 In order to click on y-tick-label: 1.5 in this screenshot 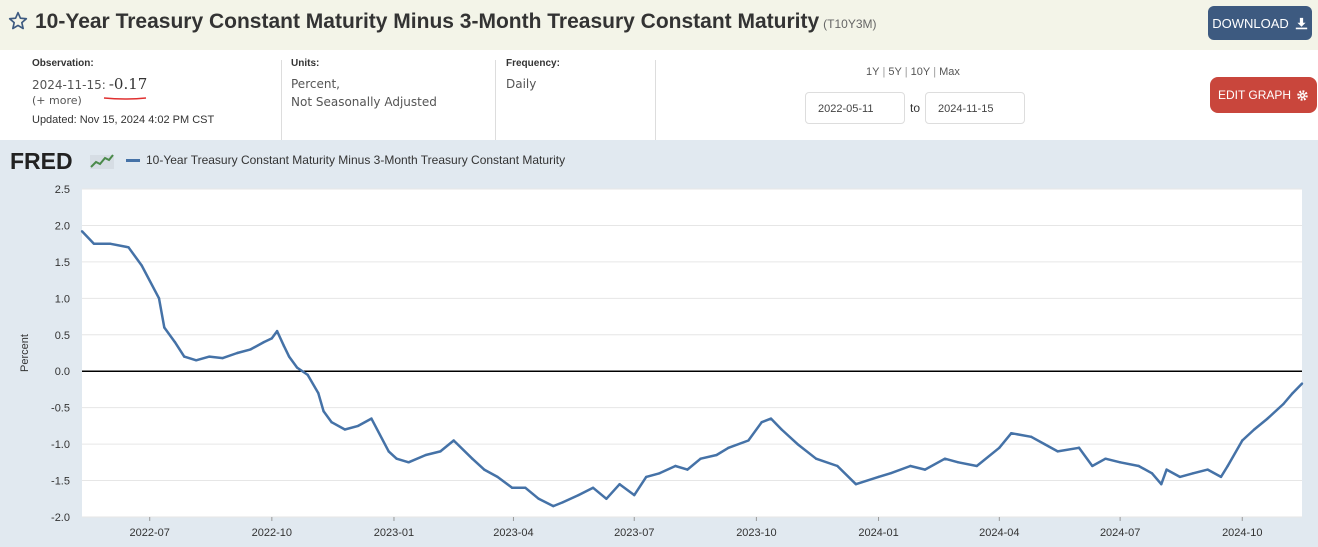, I will do `click(62, 263)`.